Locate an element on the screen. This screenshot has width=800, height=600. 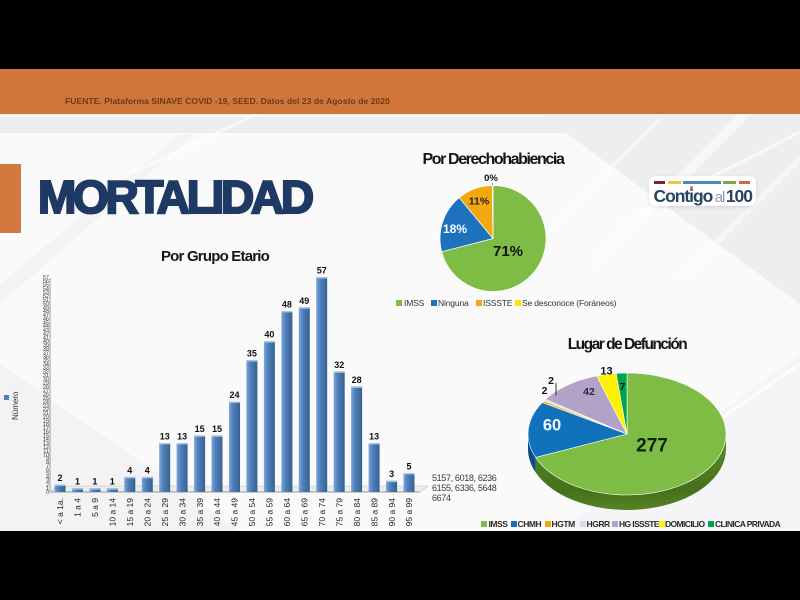
svg-text: 11% is located at coordinates (479, 202).